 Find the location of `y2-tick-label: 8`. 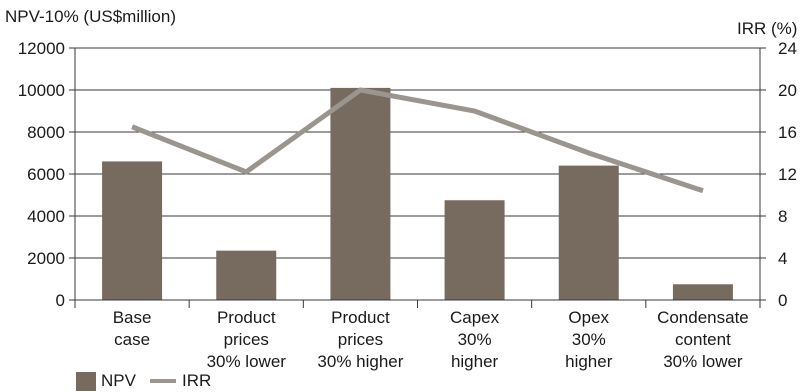

y2-tick-label: 8 is located at coordinates (782, 216).